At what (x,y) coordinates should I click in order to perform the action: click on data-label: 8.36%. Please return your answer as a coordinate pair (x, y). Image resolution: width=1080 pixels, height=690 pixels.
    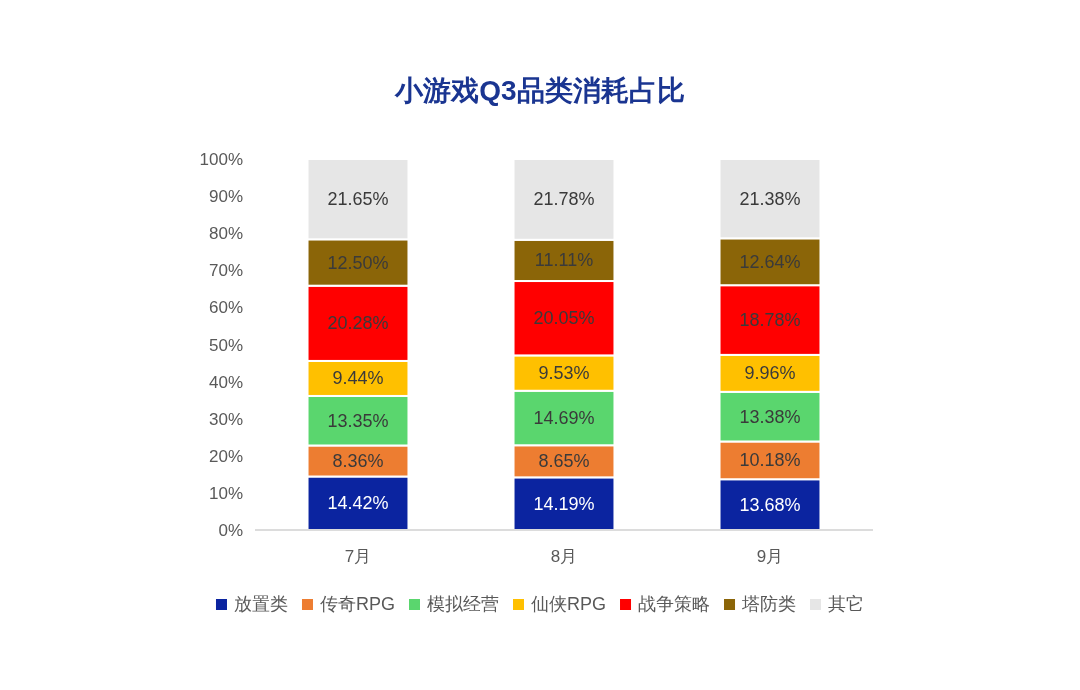
    Looking at the image, I should click on (358, 460).